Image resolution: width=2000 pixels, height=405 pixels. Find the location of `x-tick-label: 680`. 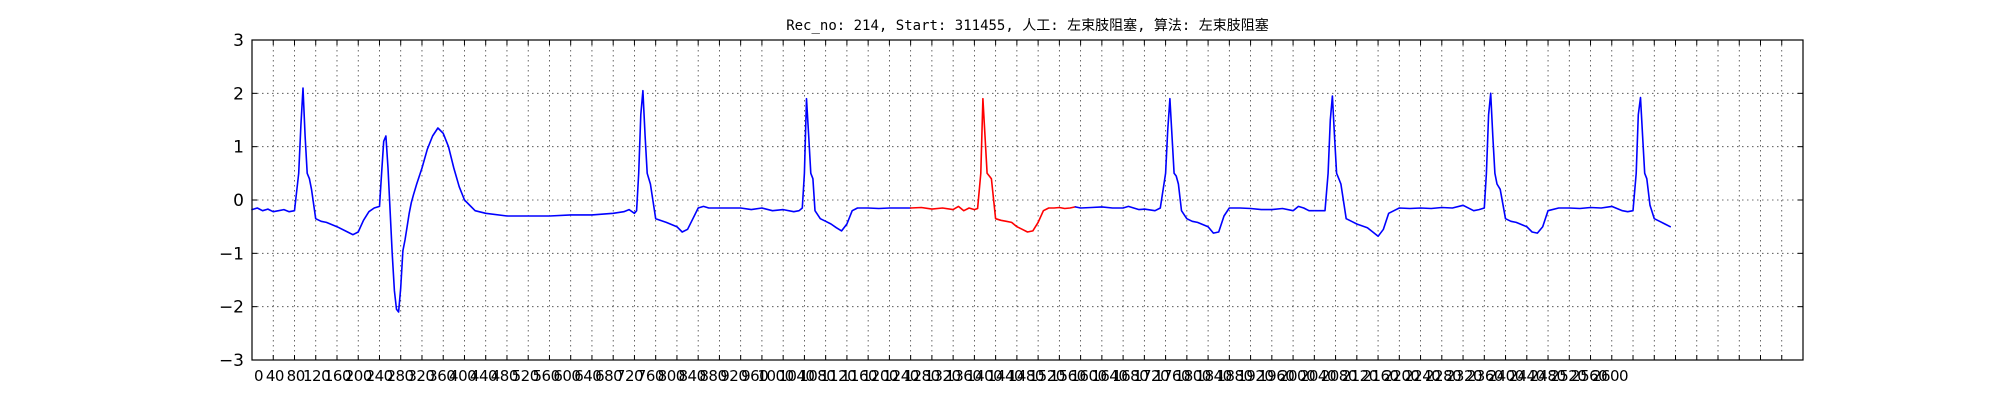

x-tick-label: 680 is located at coordinates (608, 376).